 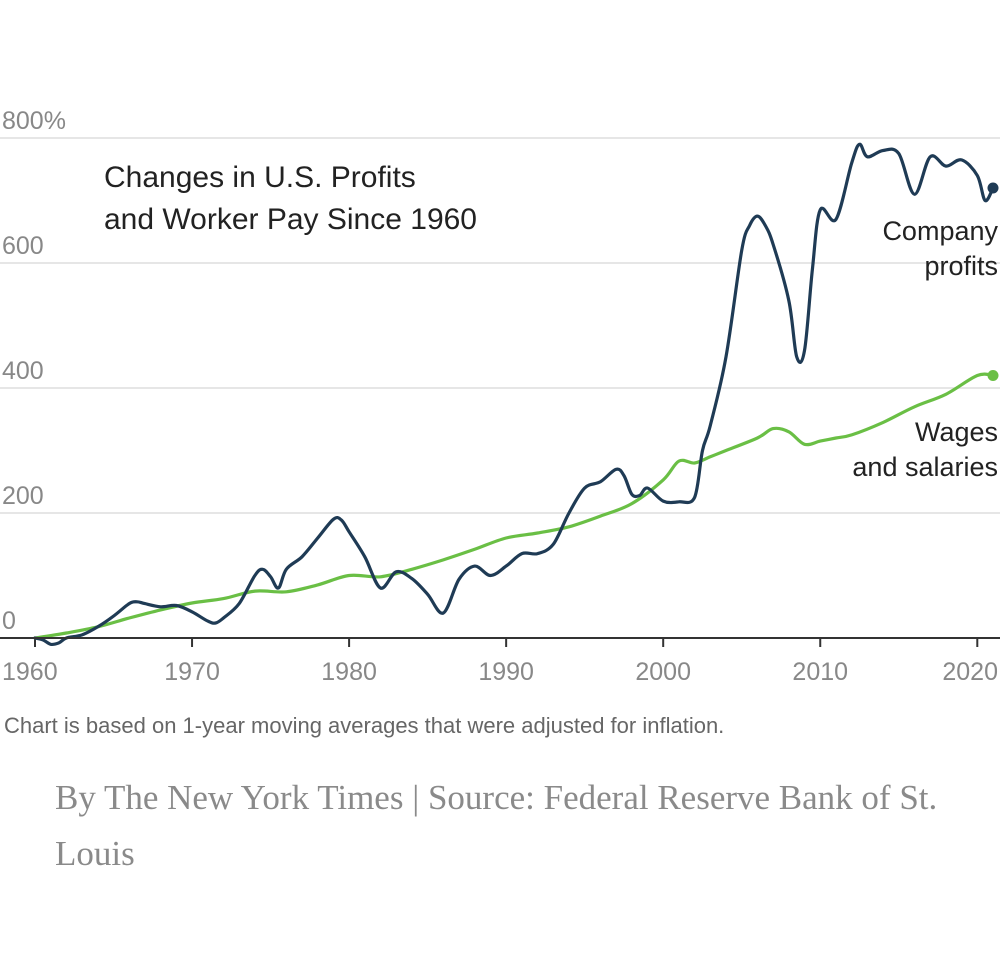 I want to click on x-tick-label-1990: 1990, so click(x=506, y=672).